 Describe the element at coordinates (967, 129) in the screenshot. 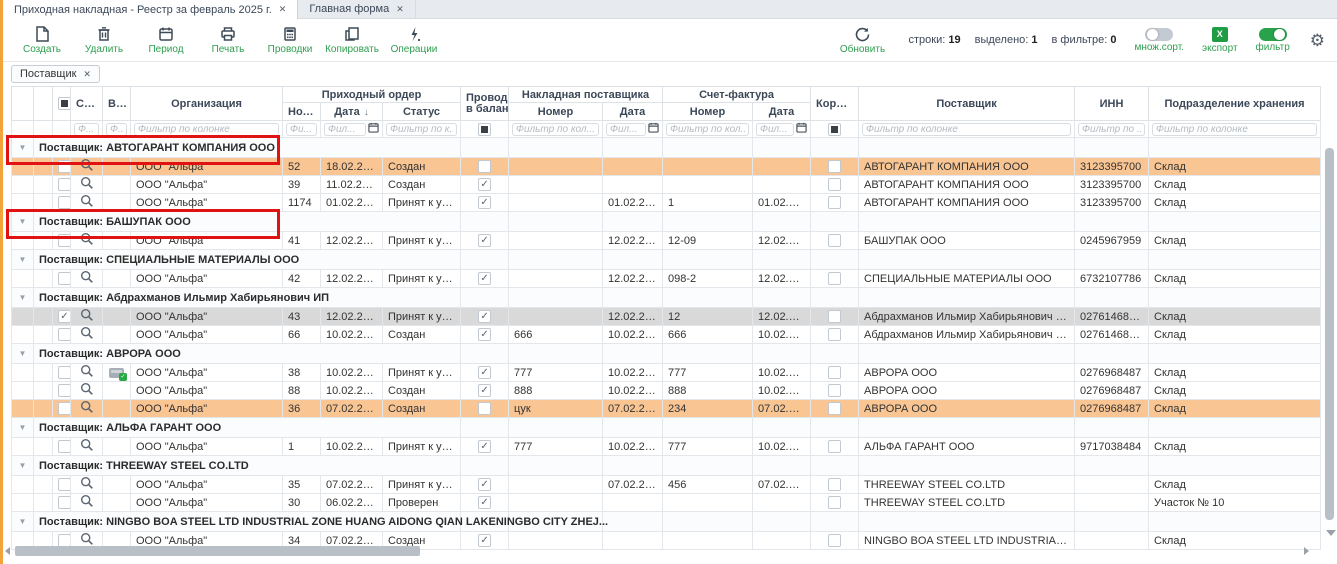

I see `filter-input-supplier` at that location.